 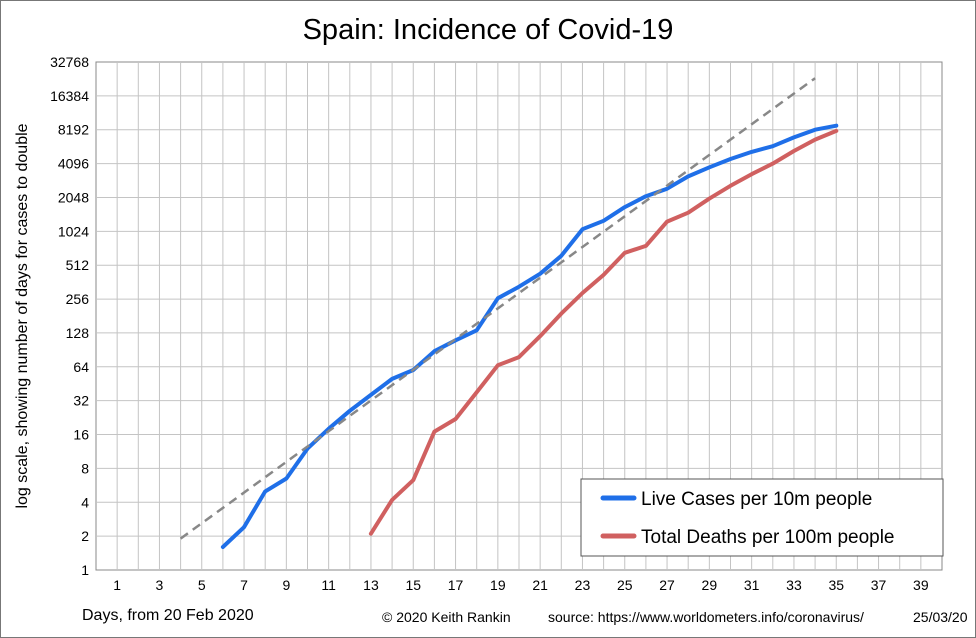 I want to click on legend-box, so click(x=762, y=517).